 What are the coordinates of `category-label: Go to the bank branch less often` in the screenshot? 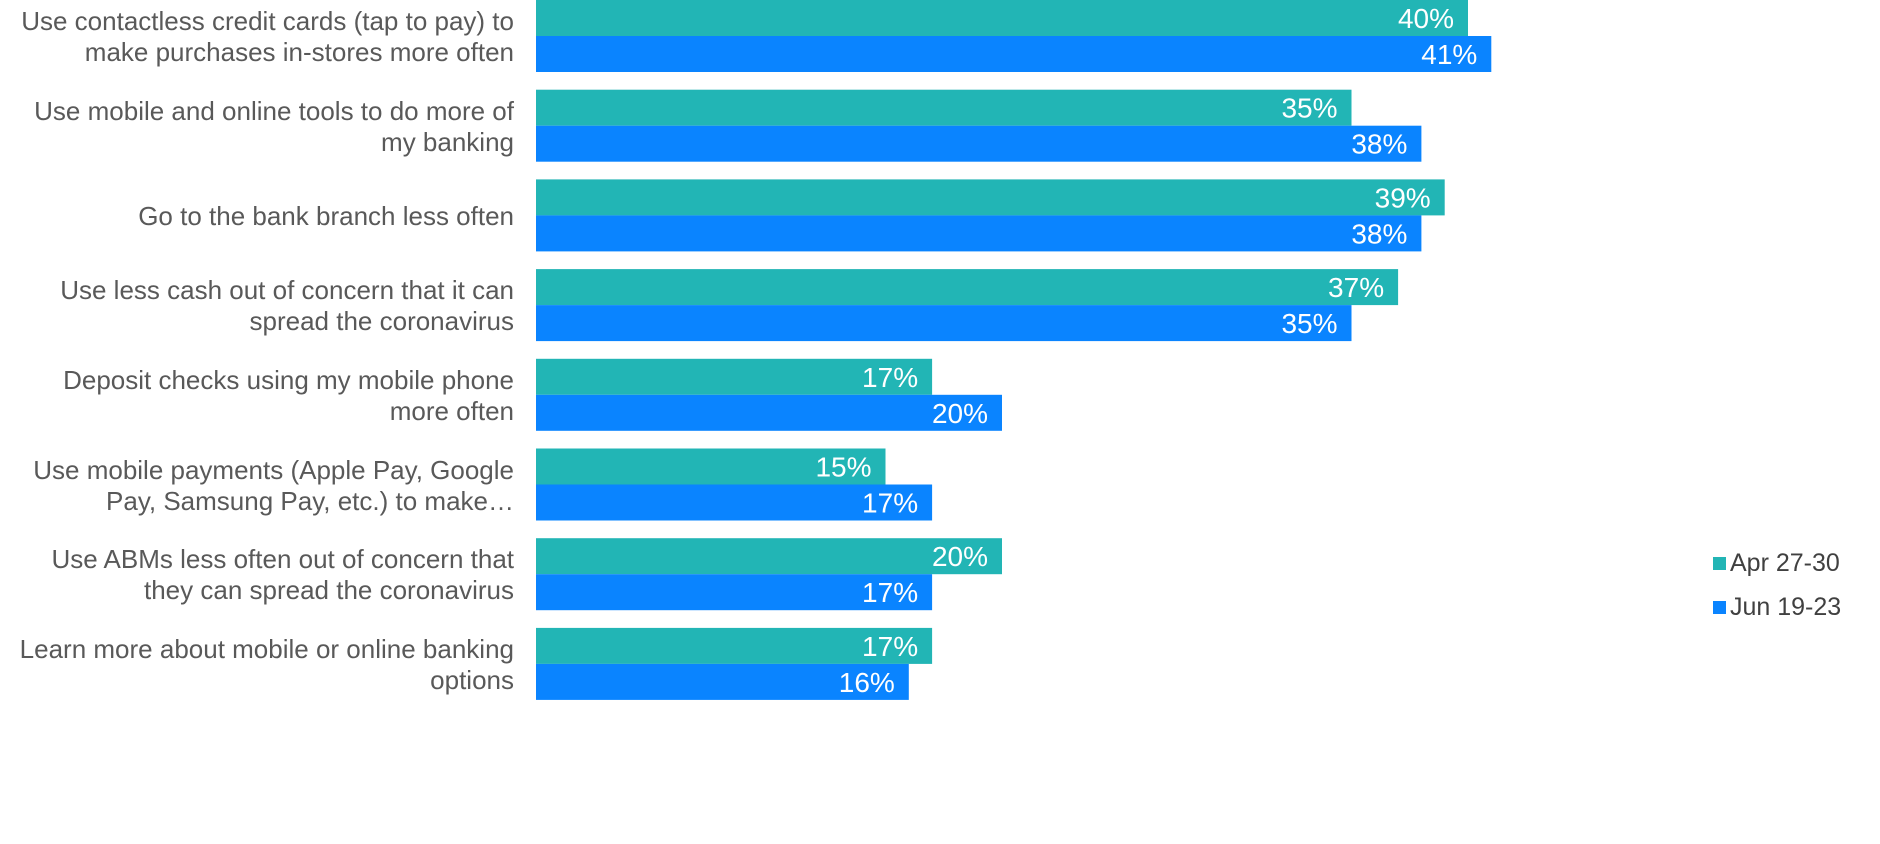 It's located at (326, 215).